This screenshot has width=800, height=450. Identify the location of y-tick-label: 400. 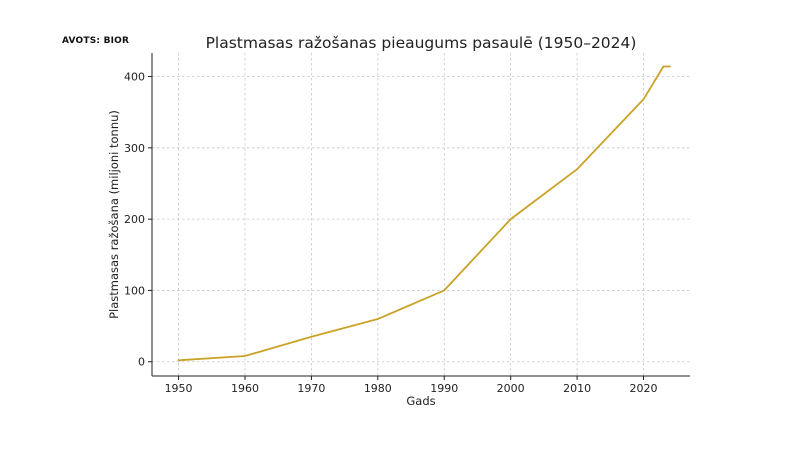
(134, 77).